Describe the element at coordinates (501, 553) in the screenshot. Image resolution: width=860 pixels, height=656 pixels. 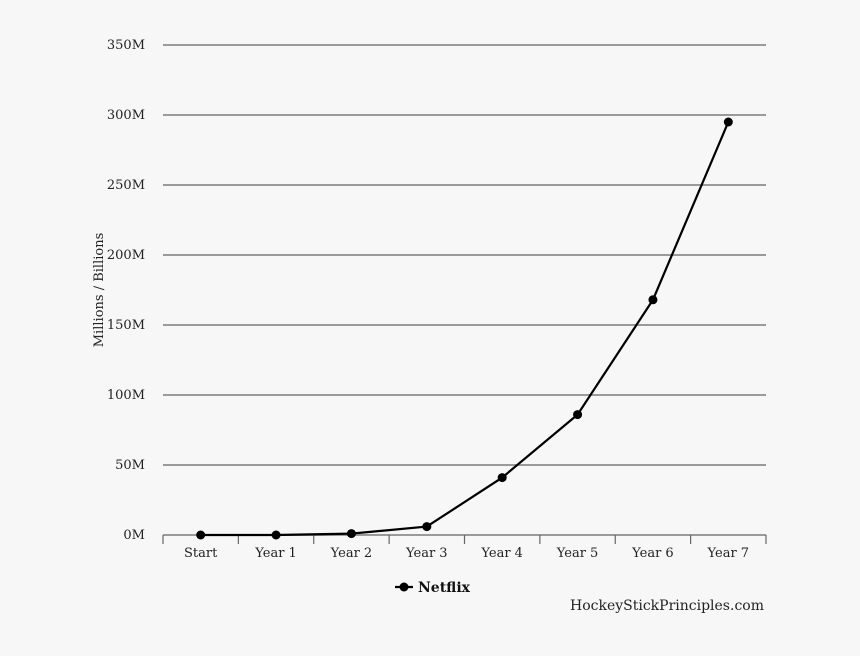
I see `x-tick-label: Year 4` at that location.